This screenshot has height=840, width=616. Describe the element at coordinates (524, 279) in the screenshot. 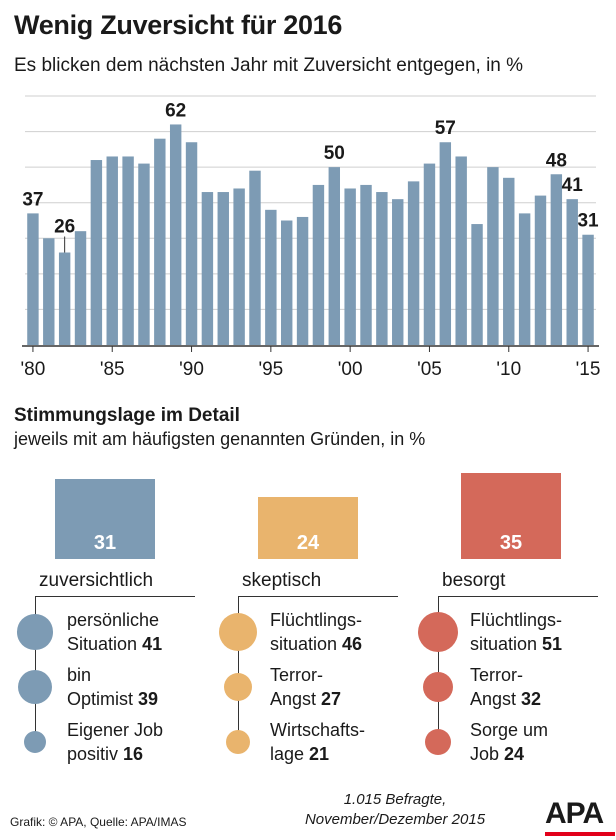

I see `bar-2011` at that location.